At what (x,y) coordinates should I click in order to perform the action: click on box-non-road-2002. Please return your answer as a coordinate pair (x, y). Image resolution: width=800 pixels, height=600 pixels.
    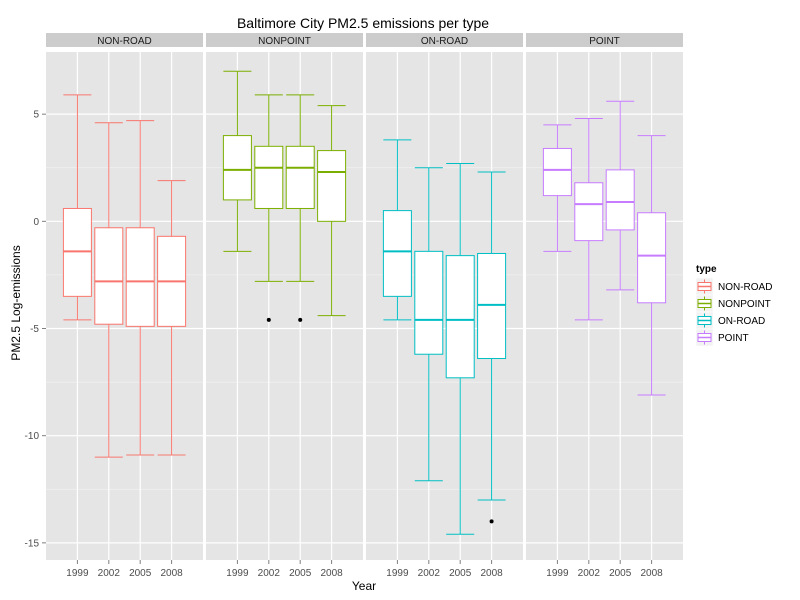
    Looking at the image, I should click on (109, 290).